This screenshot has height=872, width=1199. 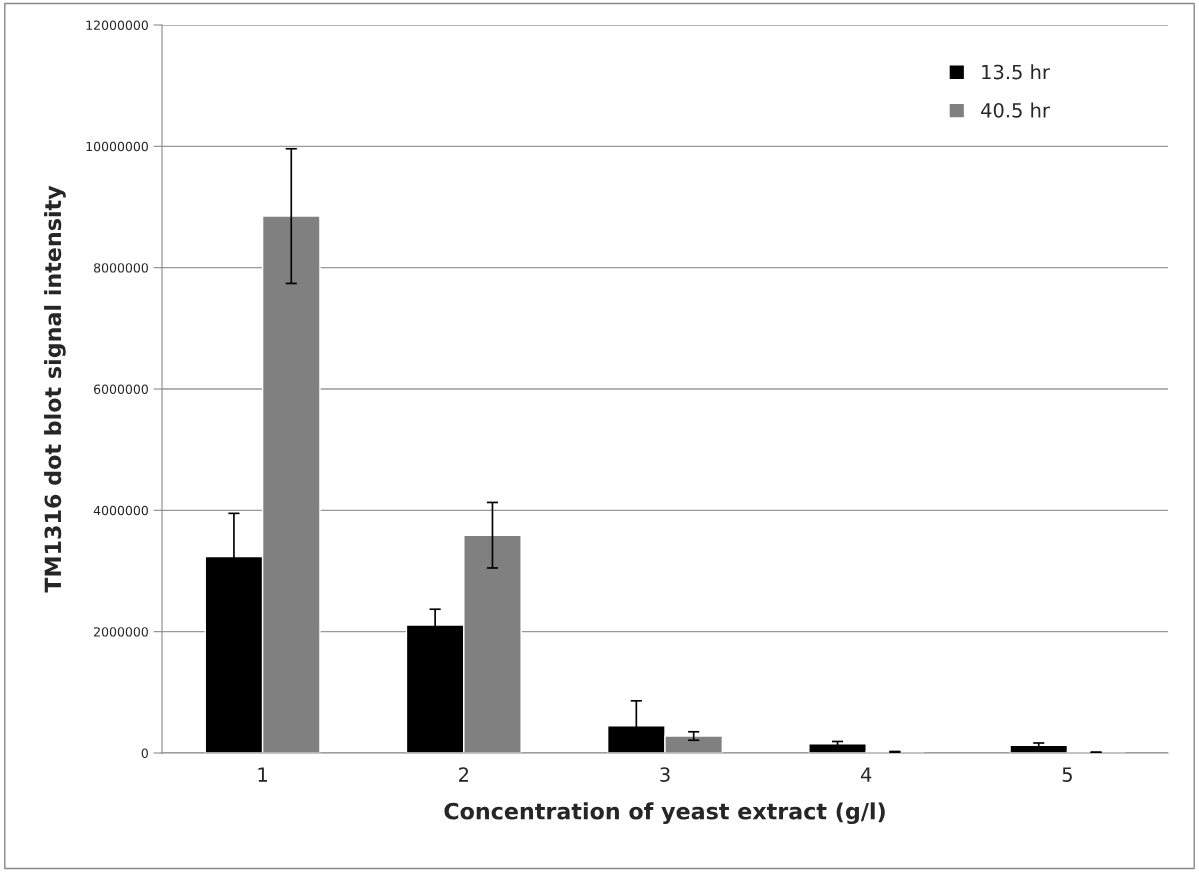 What do you see at coordinates (121, 632) in the screenshot?
I see `y-tick-label: 2000000` at bounding box center [121, 632].